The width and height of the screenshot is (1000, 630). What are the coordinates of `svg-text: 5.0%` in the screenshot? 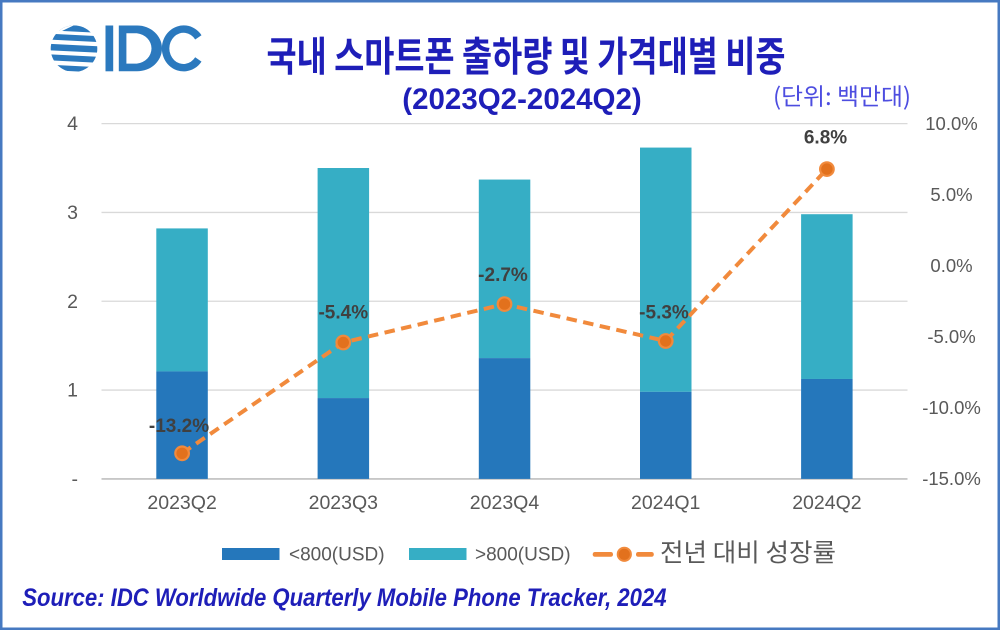 It's located at (951, 194).